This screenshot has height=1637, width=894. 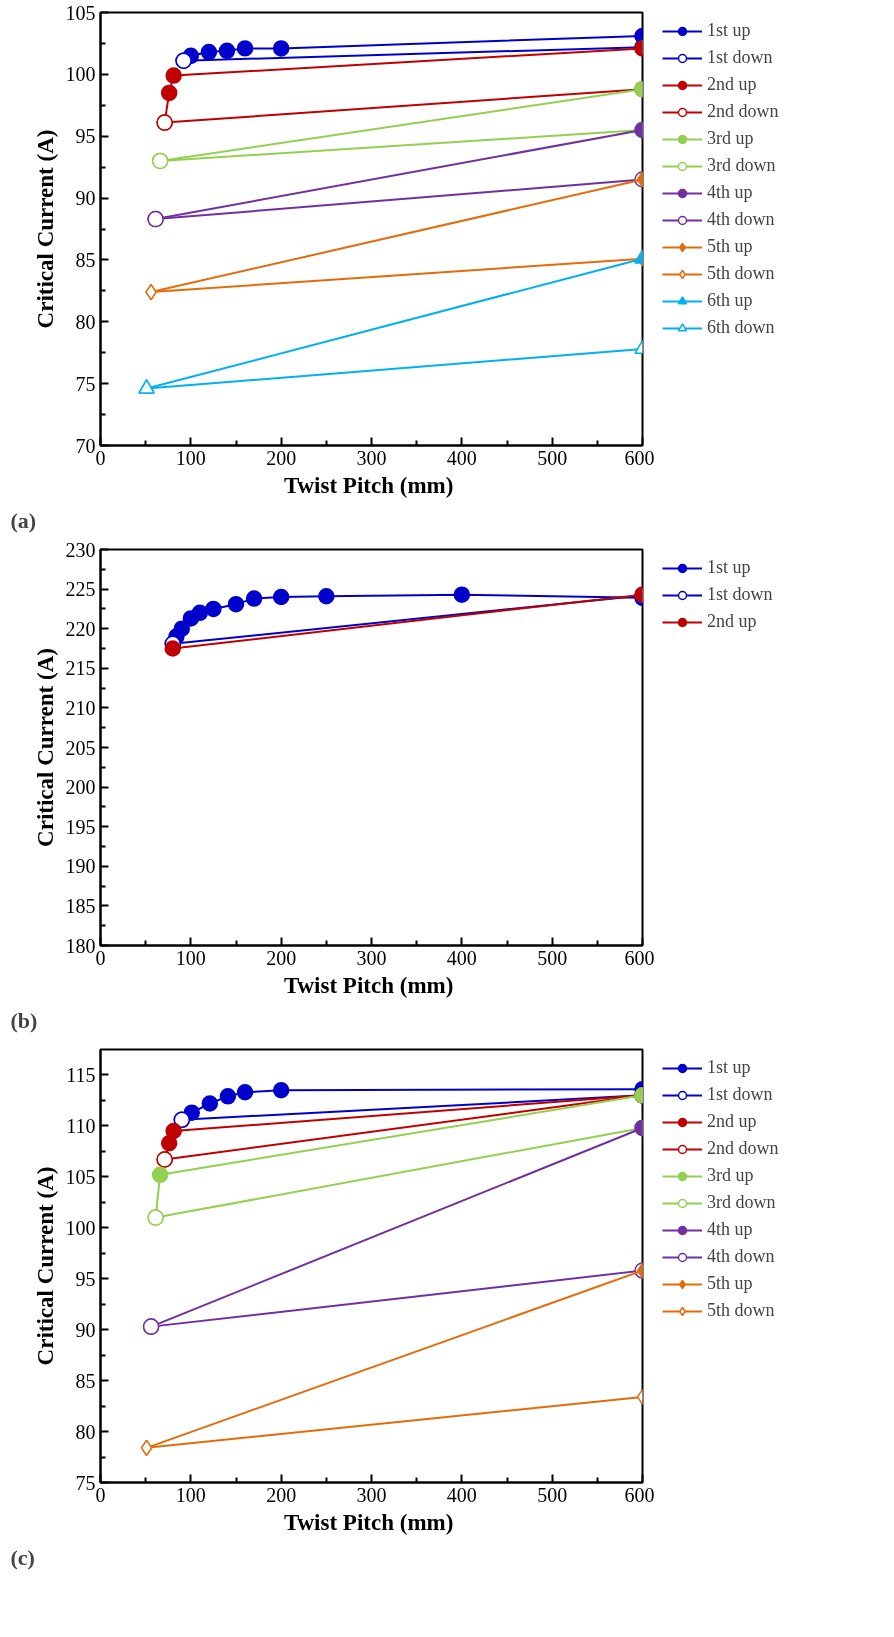 What do you see at coordinates (85, 445) in the screenshot?
I see `y-tick-label: 70` at bounding box center [85, 445].